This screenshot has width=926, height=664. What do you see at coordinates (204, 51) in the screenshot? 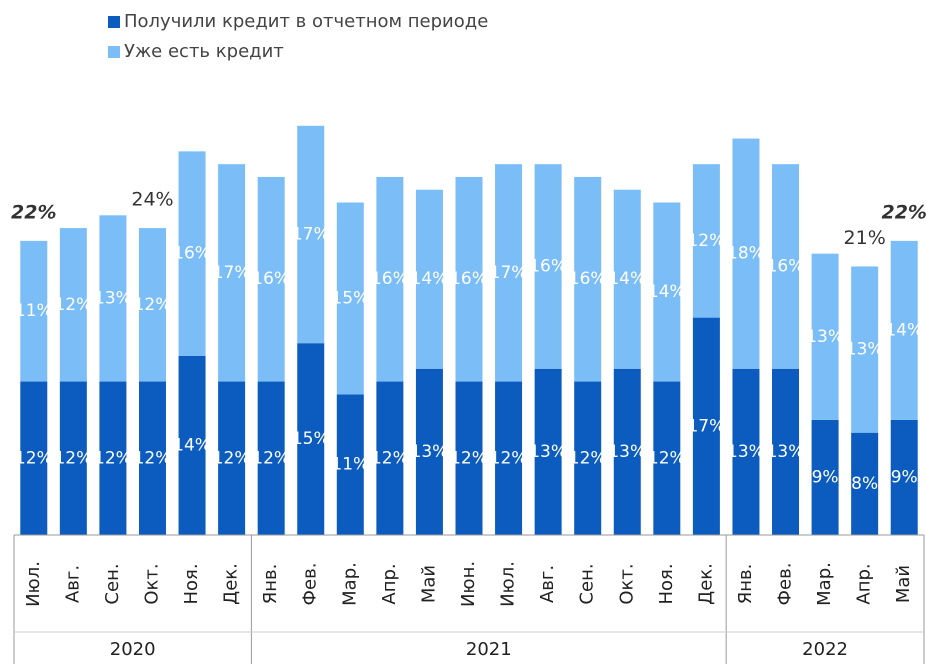
I see `legend-label: Уже есть кредит` at bounding box center [204, 51].